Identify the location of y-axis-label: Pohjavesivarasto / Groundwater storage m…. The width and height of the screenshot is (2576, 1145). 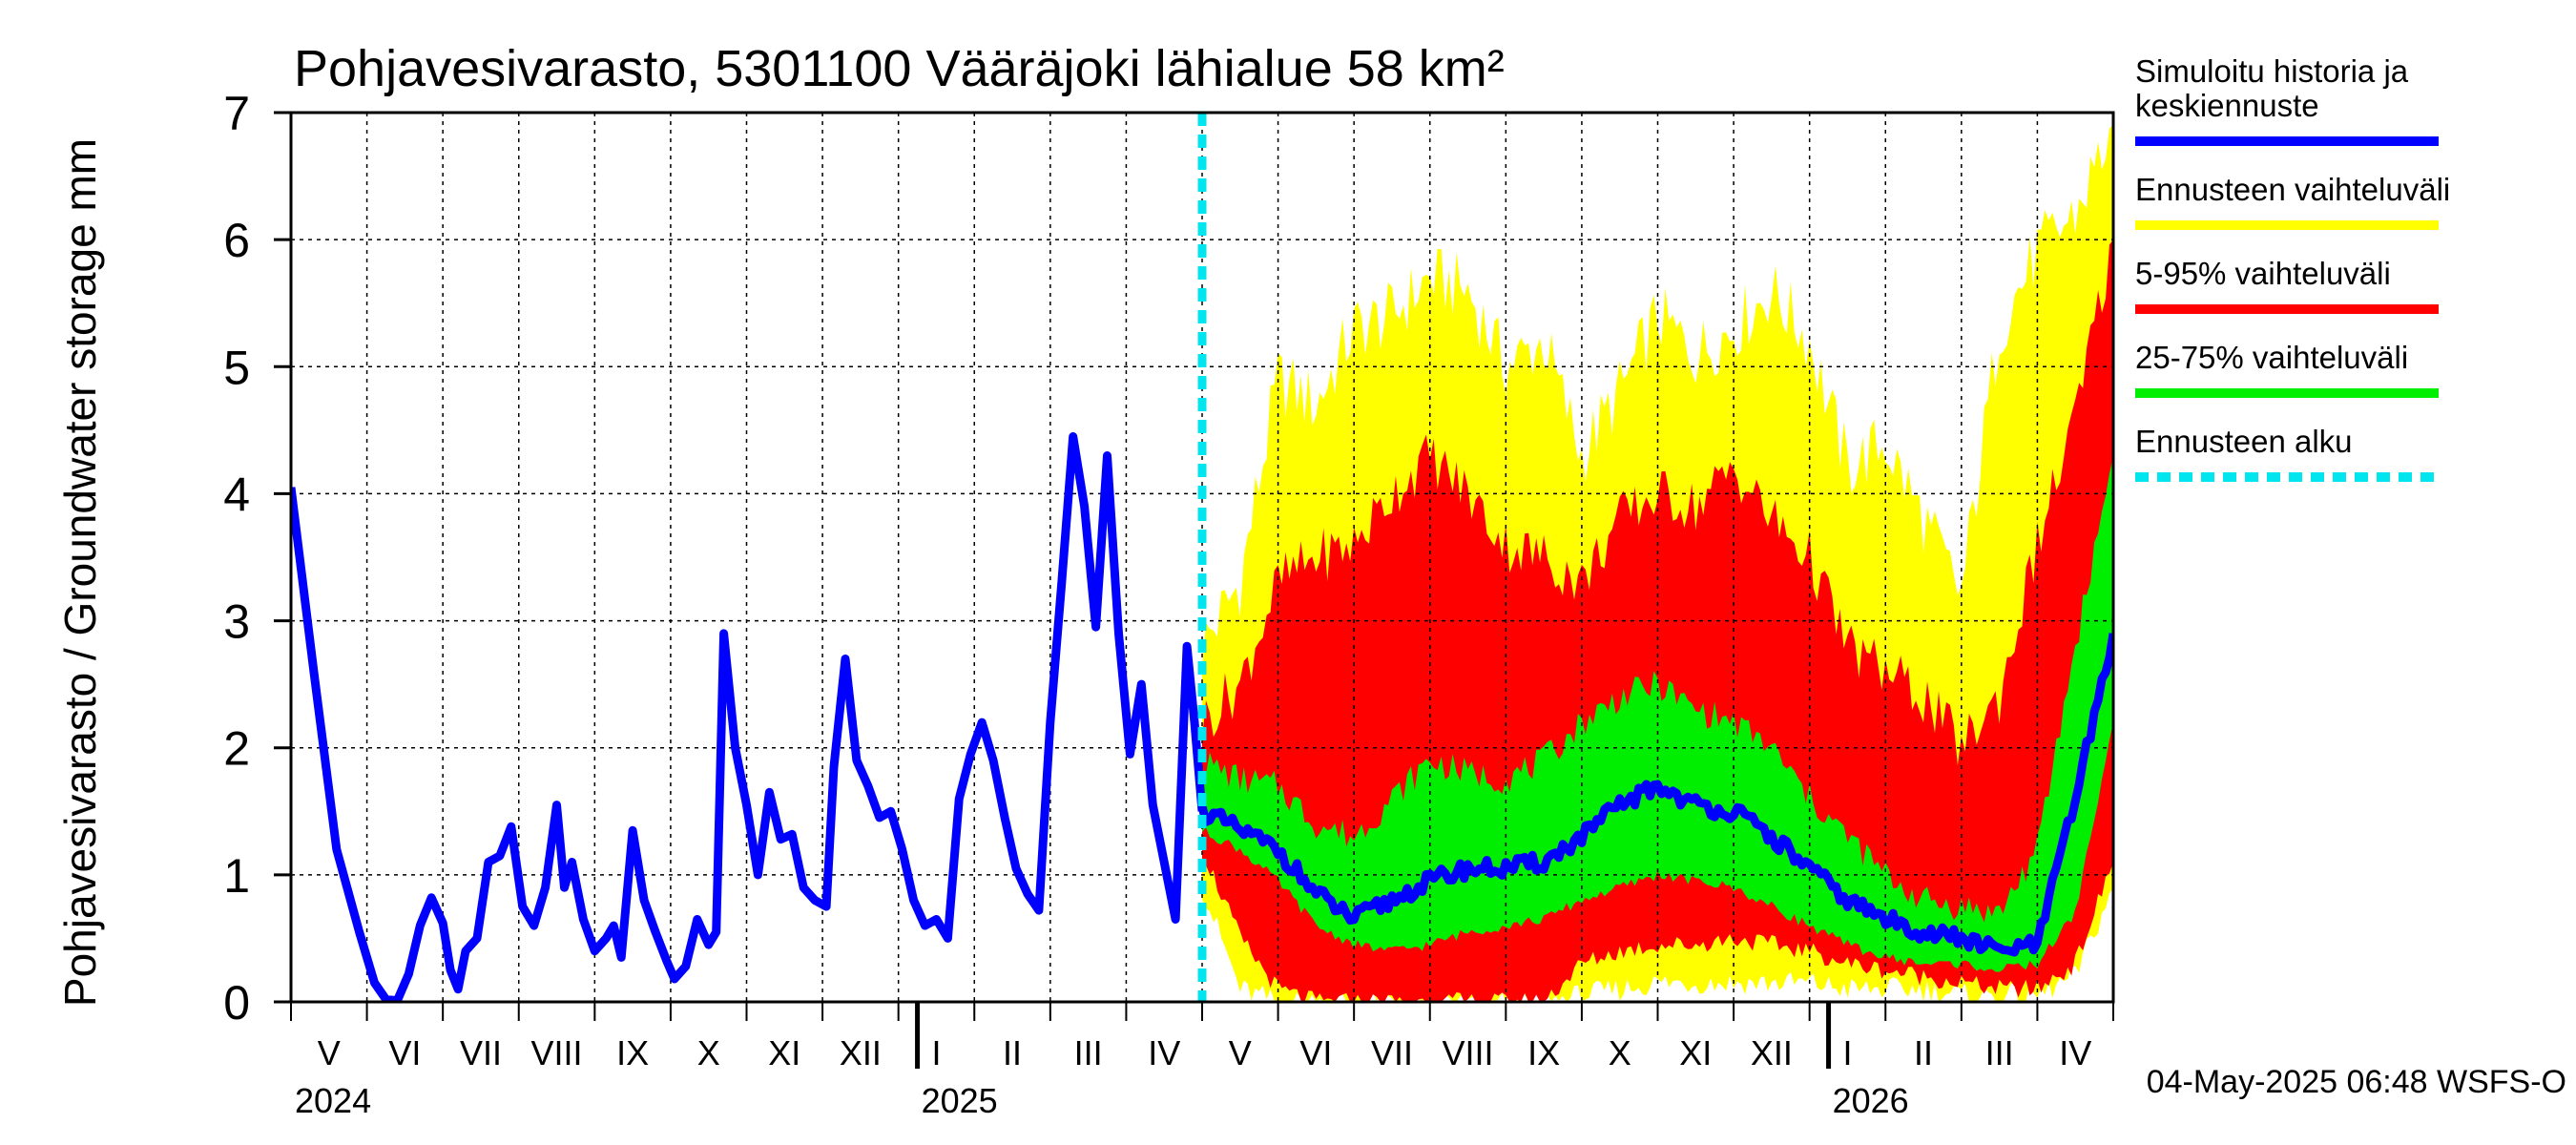
(80, 572).